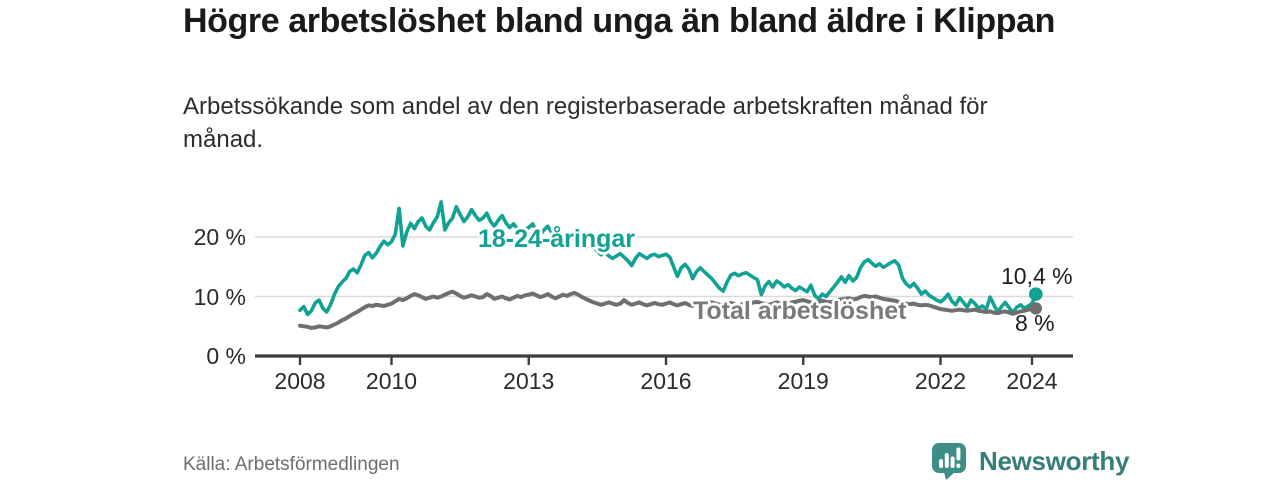  I want to click on y-axis-label: 10 %, so click(219, 296).